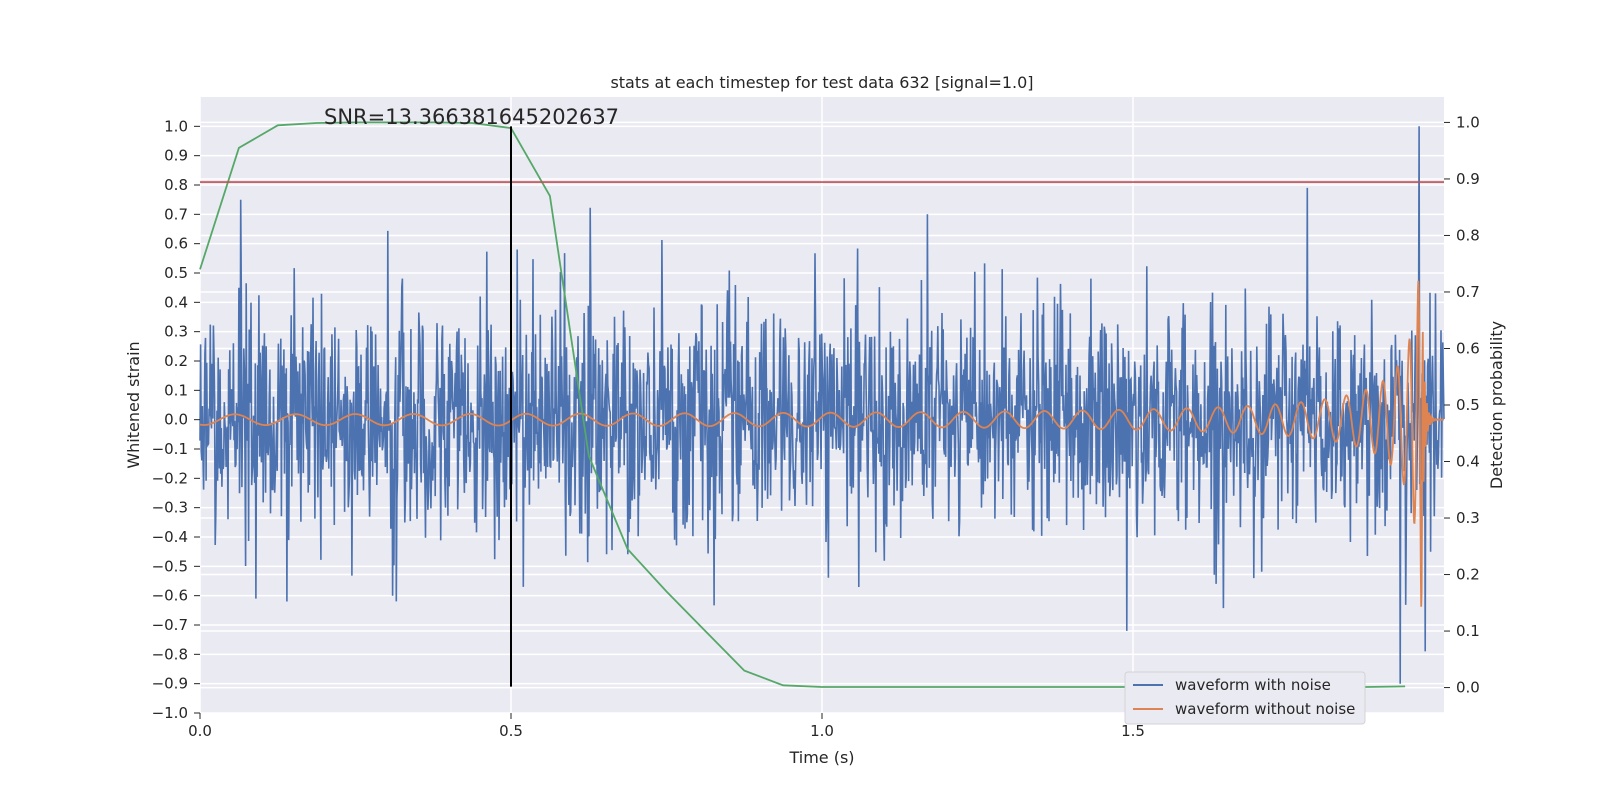 Image resolution: width=1600 pixels, height=800 pixels. What do you see at coordinates (176, 126) in the screenshot?
I see `y-tick-label: 1.0` at bounding box center [176, 126].